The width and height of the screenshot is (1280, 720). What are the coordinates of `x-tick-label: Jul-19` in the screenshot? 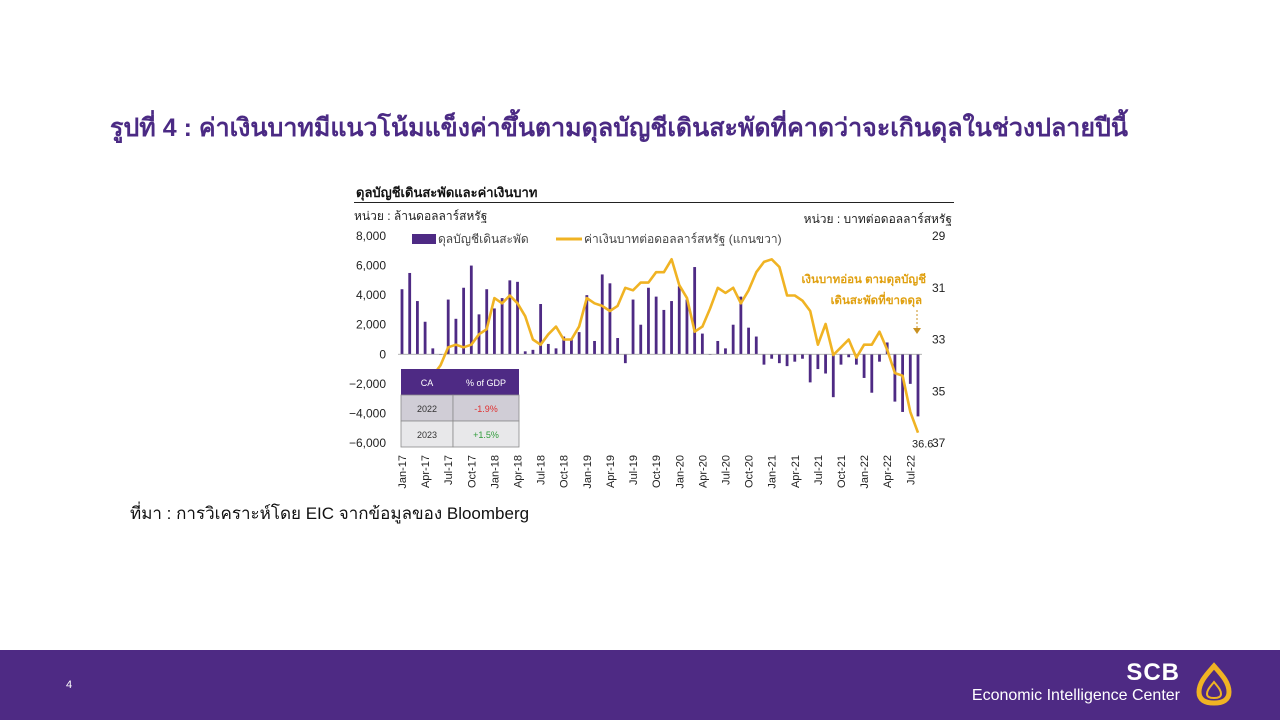 It's located at (634, 470).